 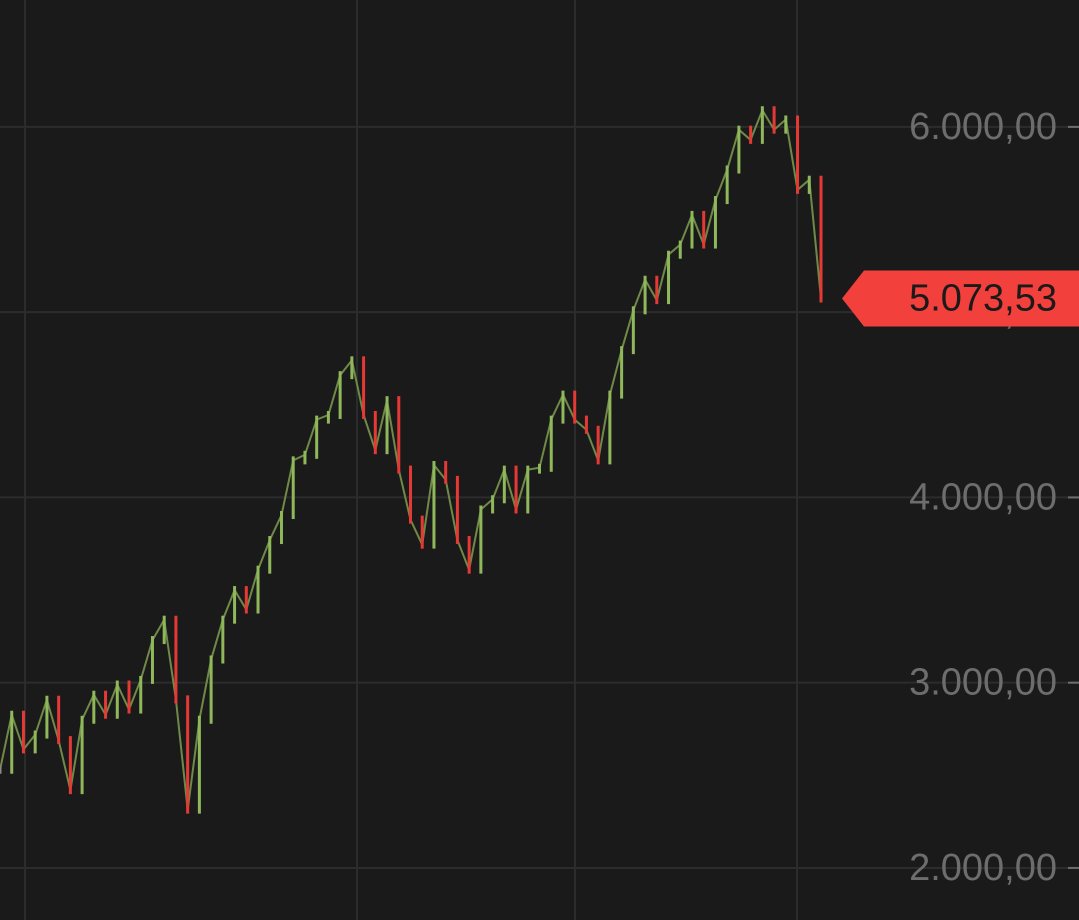 I want to click on y-tick-label: 4.000,00, so click(x=983, y=497).